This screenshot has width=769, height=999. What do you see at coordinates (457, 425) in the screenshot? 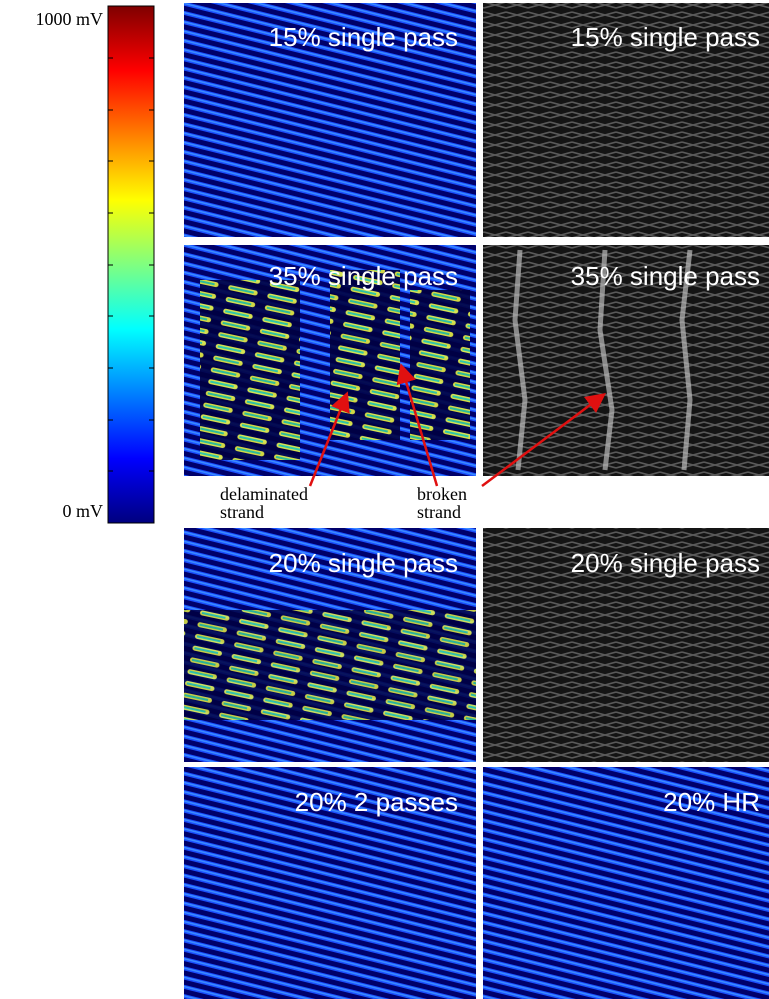
I see `arrows` at bounding box center [457, 425].